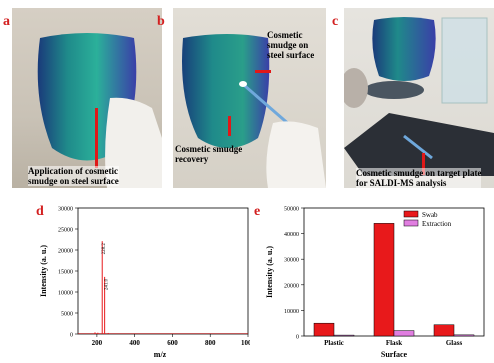  What do you see at coordinates (43, 271) in the screenshot?
I see `y-axis-label-d: Intensity (a. u.)` at bounding box center [43, 271].